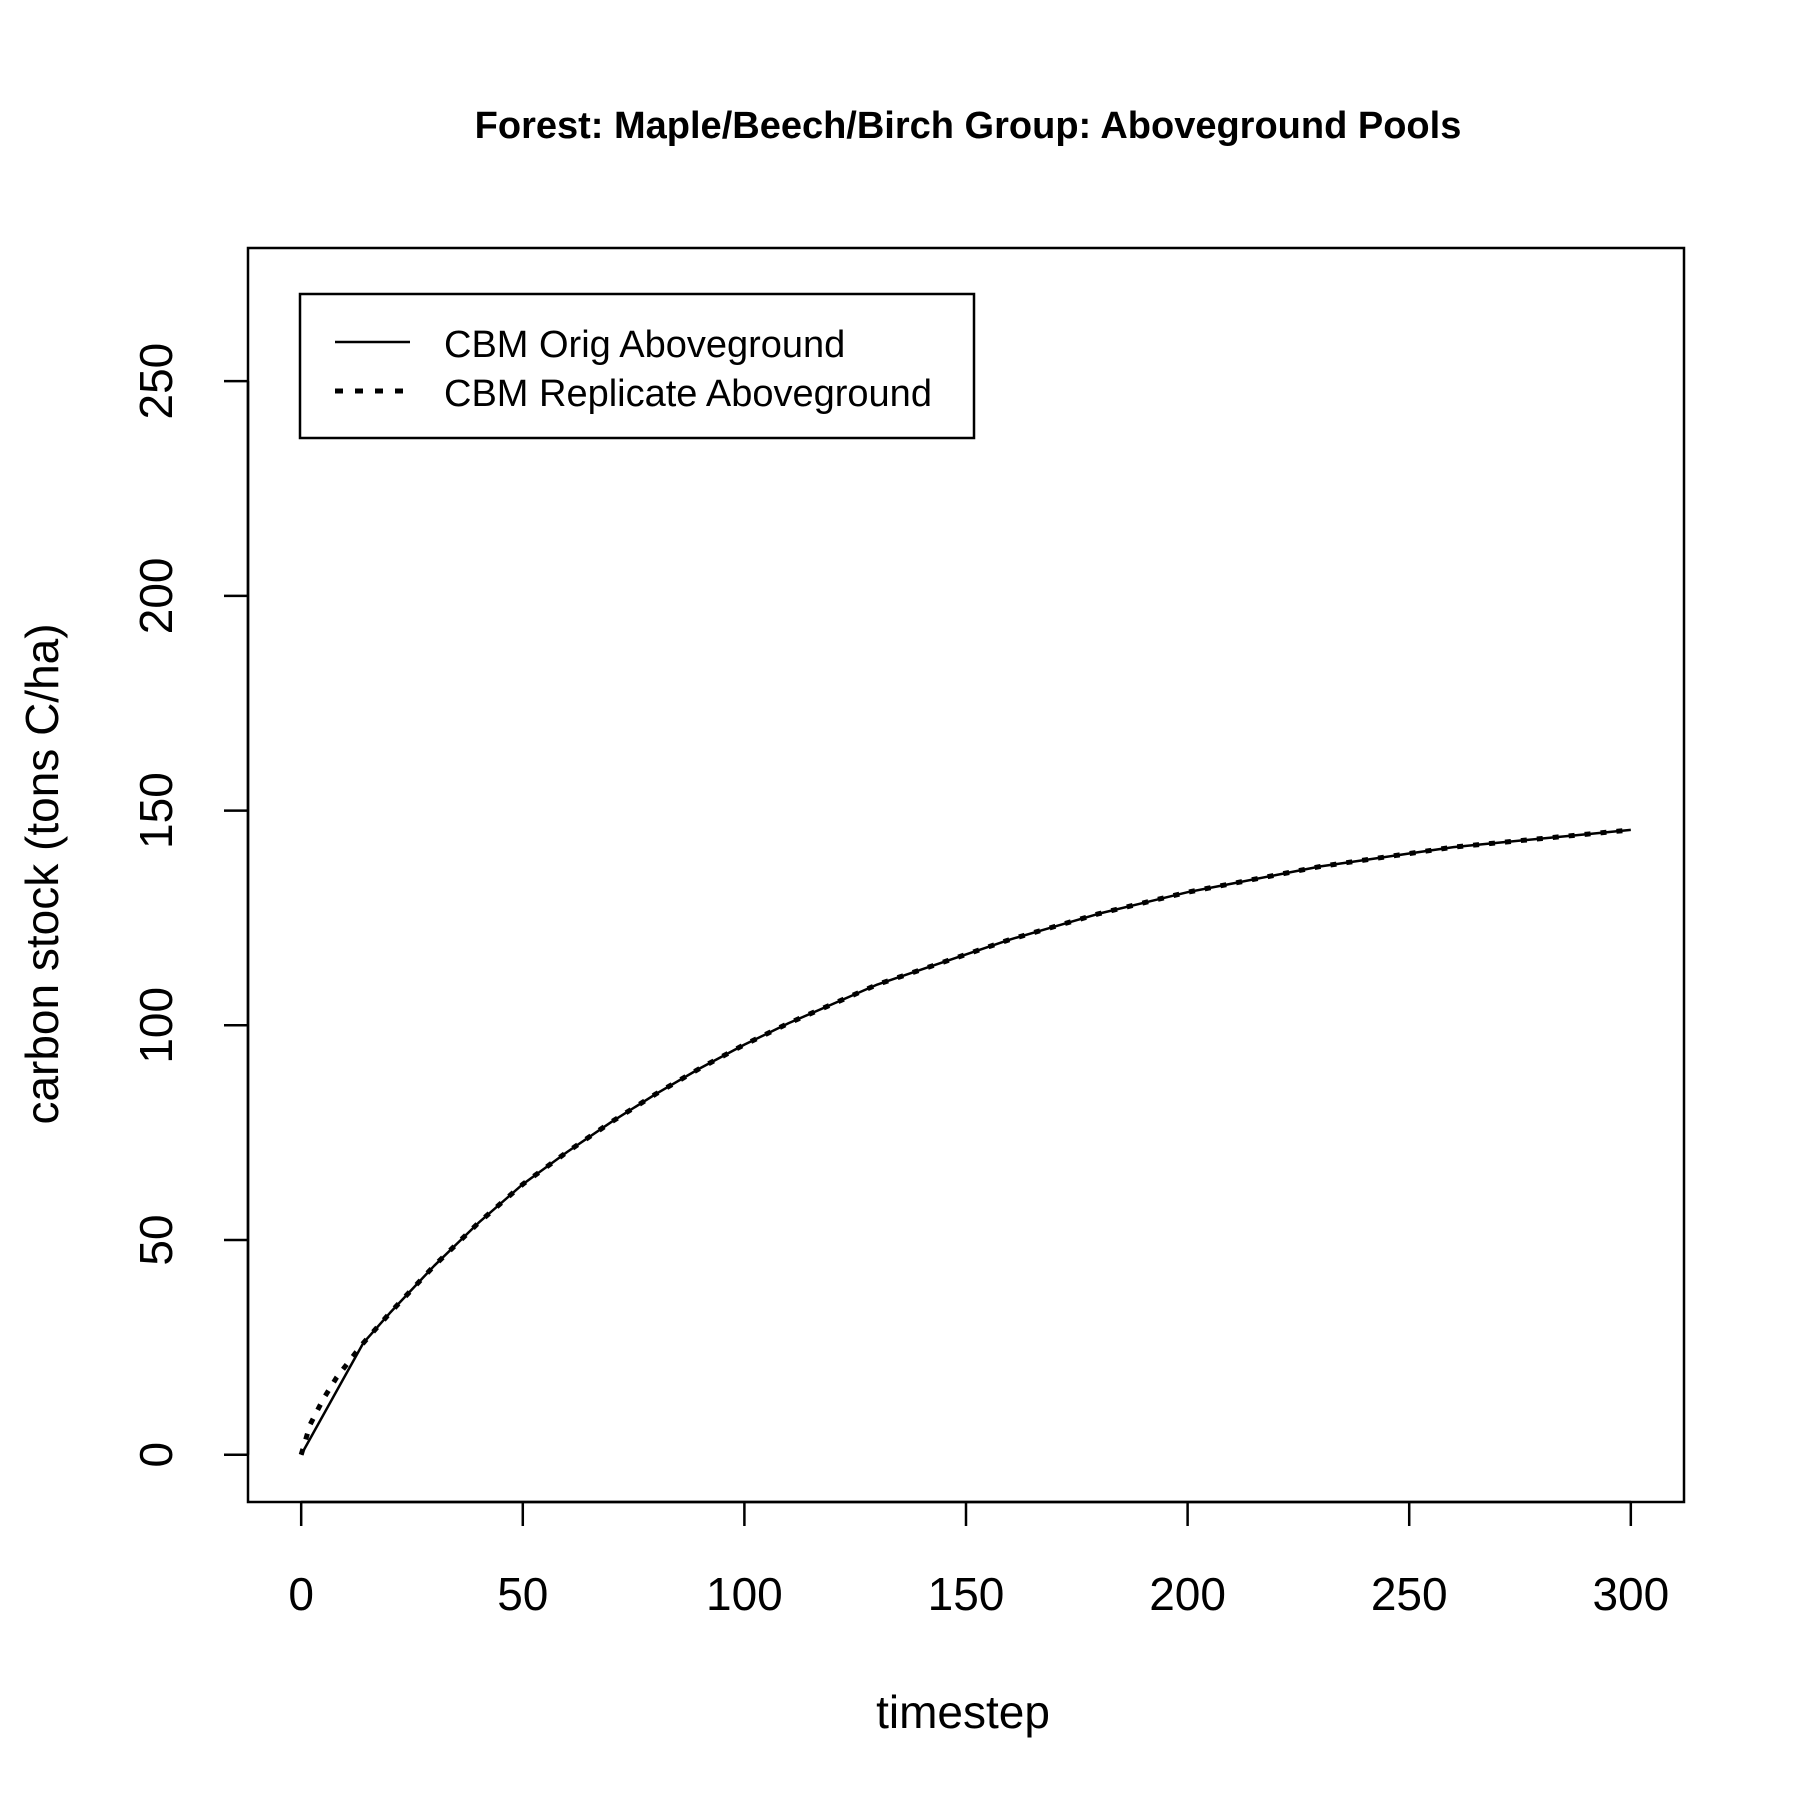  I want to click on y-tick-label: 200, so click(156, 595).